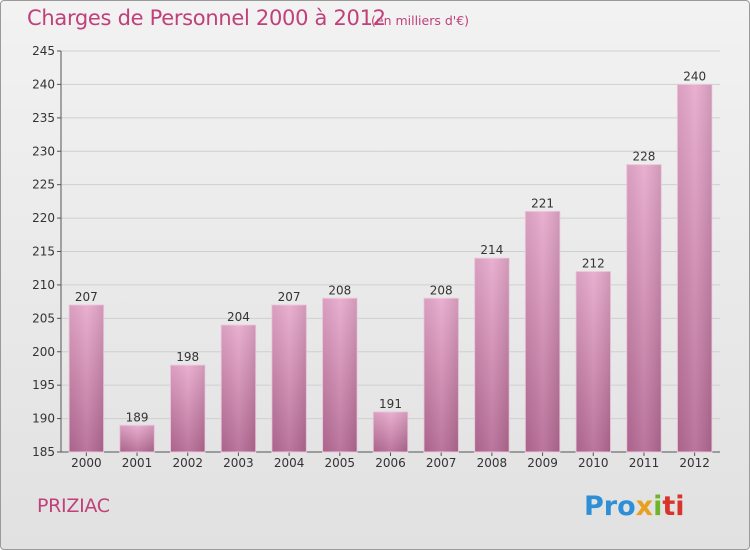 The height and width of the screenshot is (550, 750). Describe the element at coordinates (593, 463) in the screenshot. I see `x-tick-label: 2010` at that location.